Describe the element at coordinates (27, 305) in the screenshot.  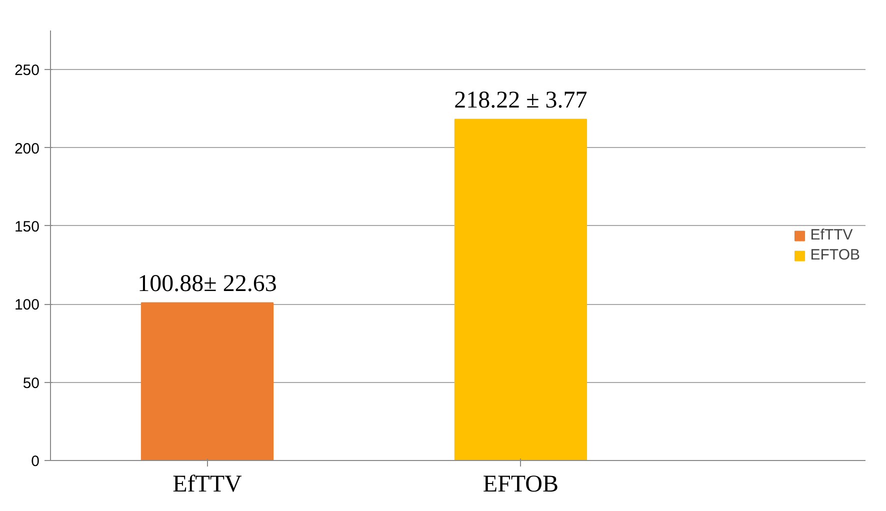
I see `y-tick-label: 100` at that location.